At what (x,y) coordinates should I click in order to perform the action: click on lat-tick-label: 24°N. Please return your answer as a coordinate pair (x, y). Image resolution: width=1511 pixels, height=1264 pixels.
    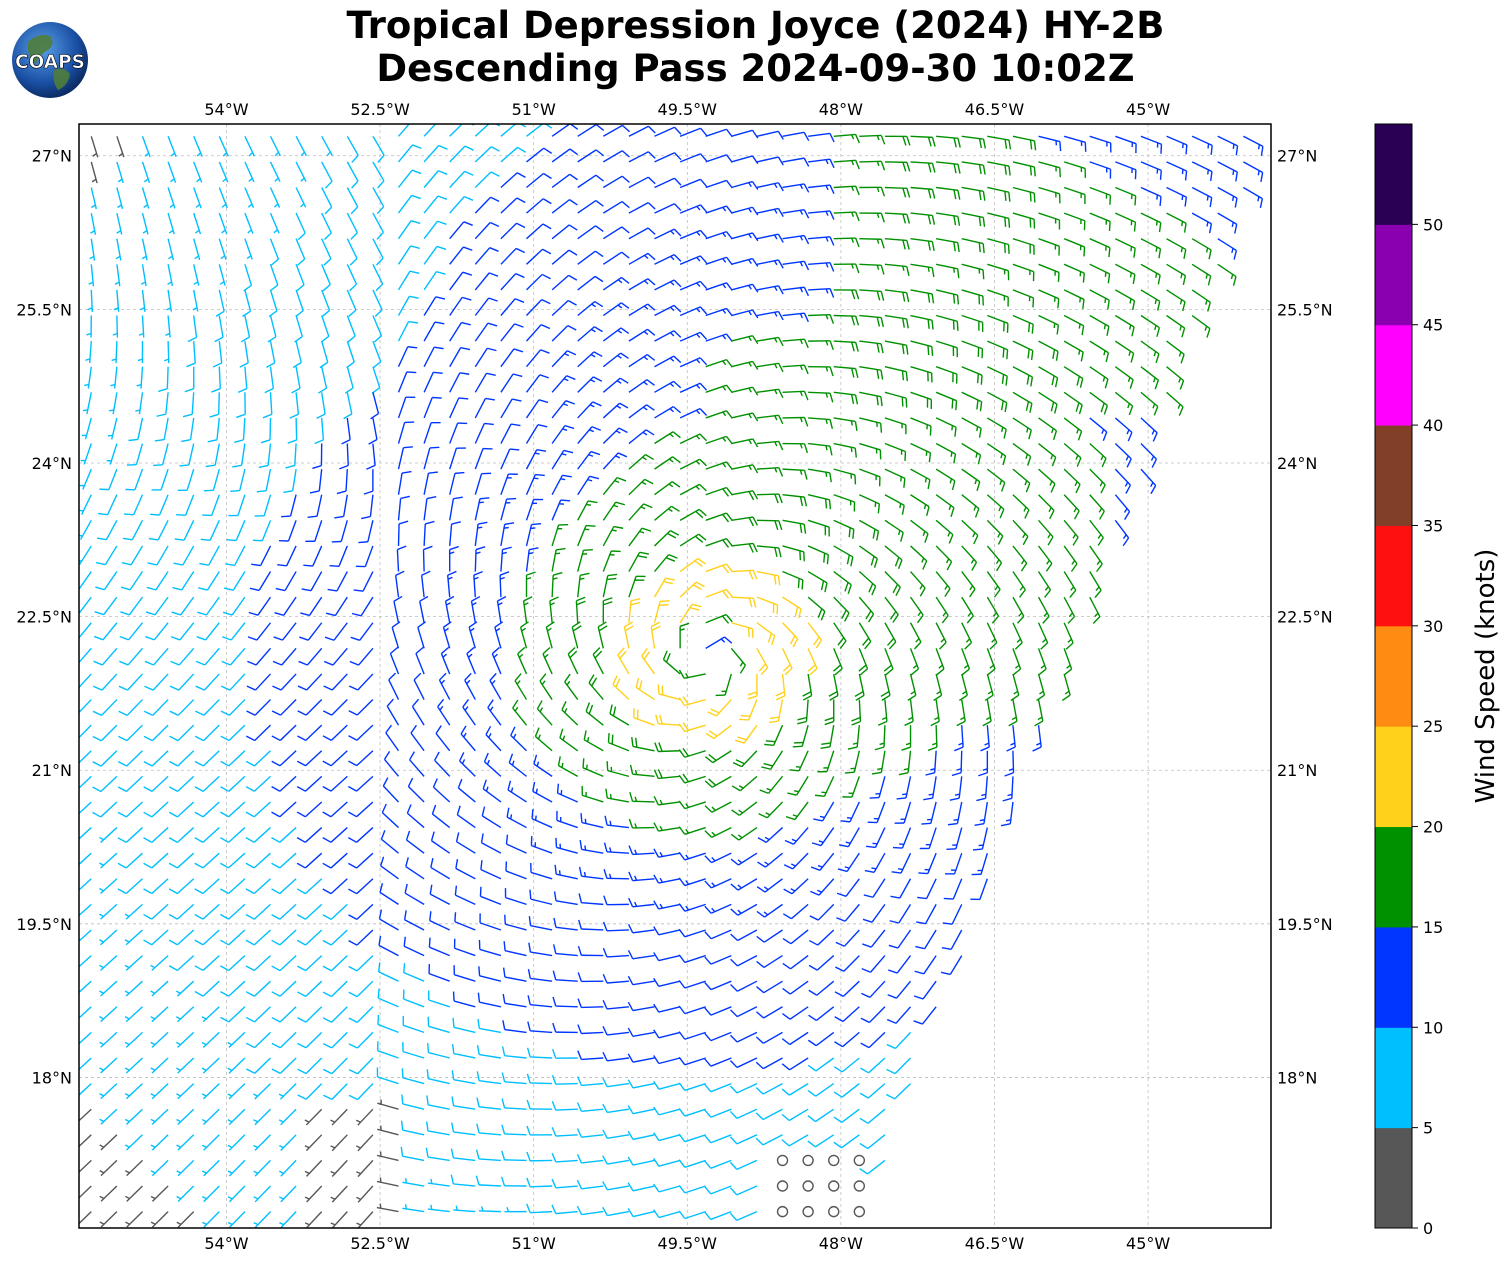
    Looking at the image, I should click on (52, 463).